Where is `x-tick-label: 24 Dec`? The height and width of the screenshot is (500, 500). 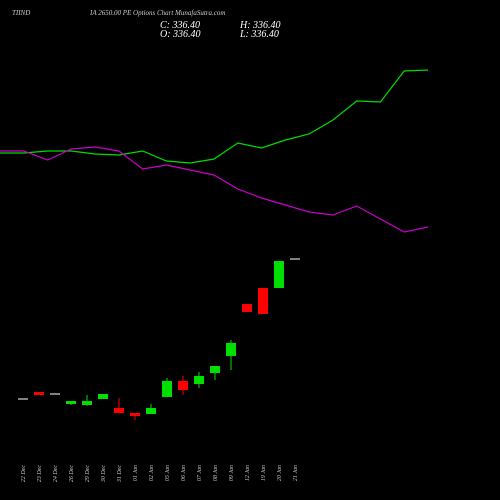 x-tick-label: 24 Dec is located at coordinates (55, 473).